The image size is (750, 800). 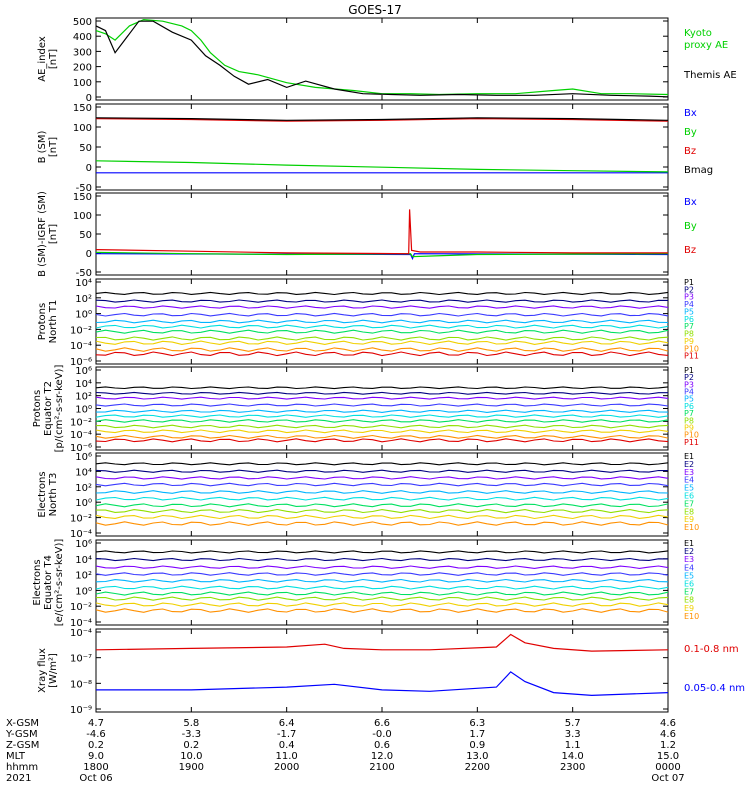 I want to click on x-axis-value: 6.4, so click(x=287, y=723).